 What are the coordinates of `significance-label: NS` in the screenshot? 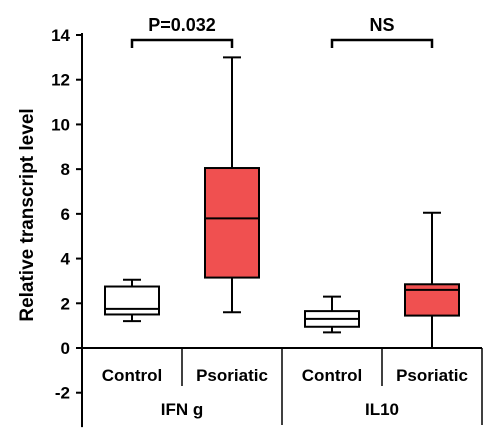 It's located at (381, 25).